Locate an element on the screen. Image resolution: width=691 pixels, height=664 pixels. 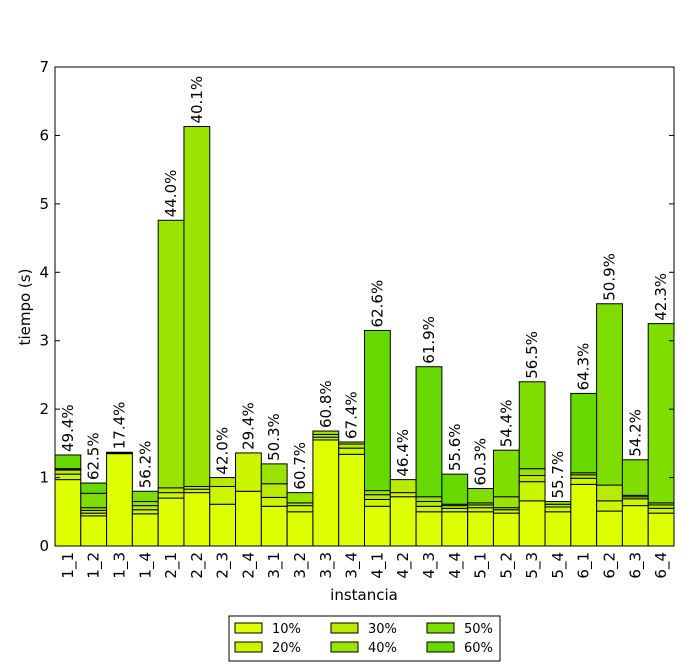
bar-annotation: 60.7% is located at coordinates (300, 466).